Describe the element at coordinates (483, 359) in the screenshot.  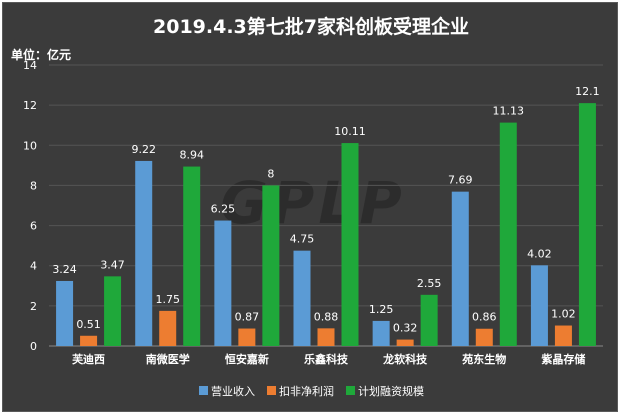
I see `x-tick-label: 苑东生物` at that location.